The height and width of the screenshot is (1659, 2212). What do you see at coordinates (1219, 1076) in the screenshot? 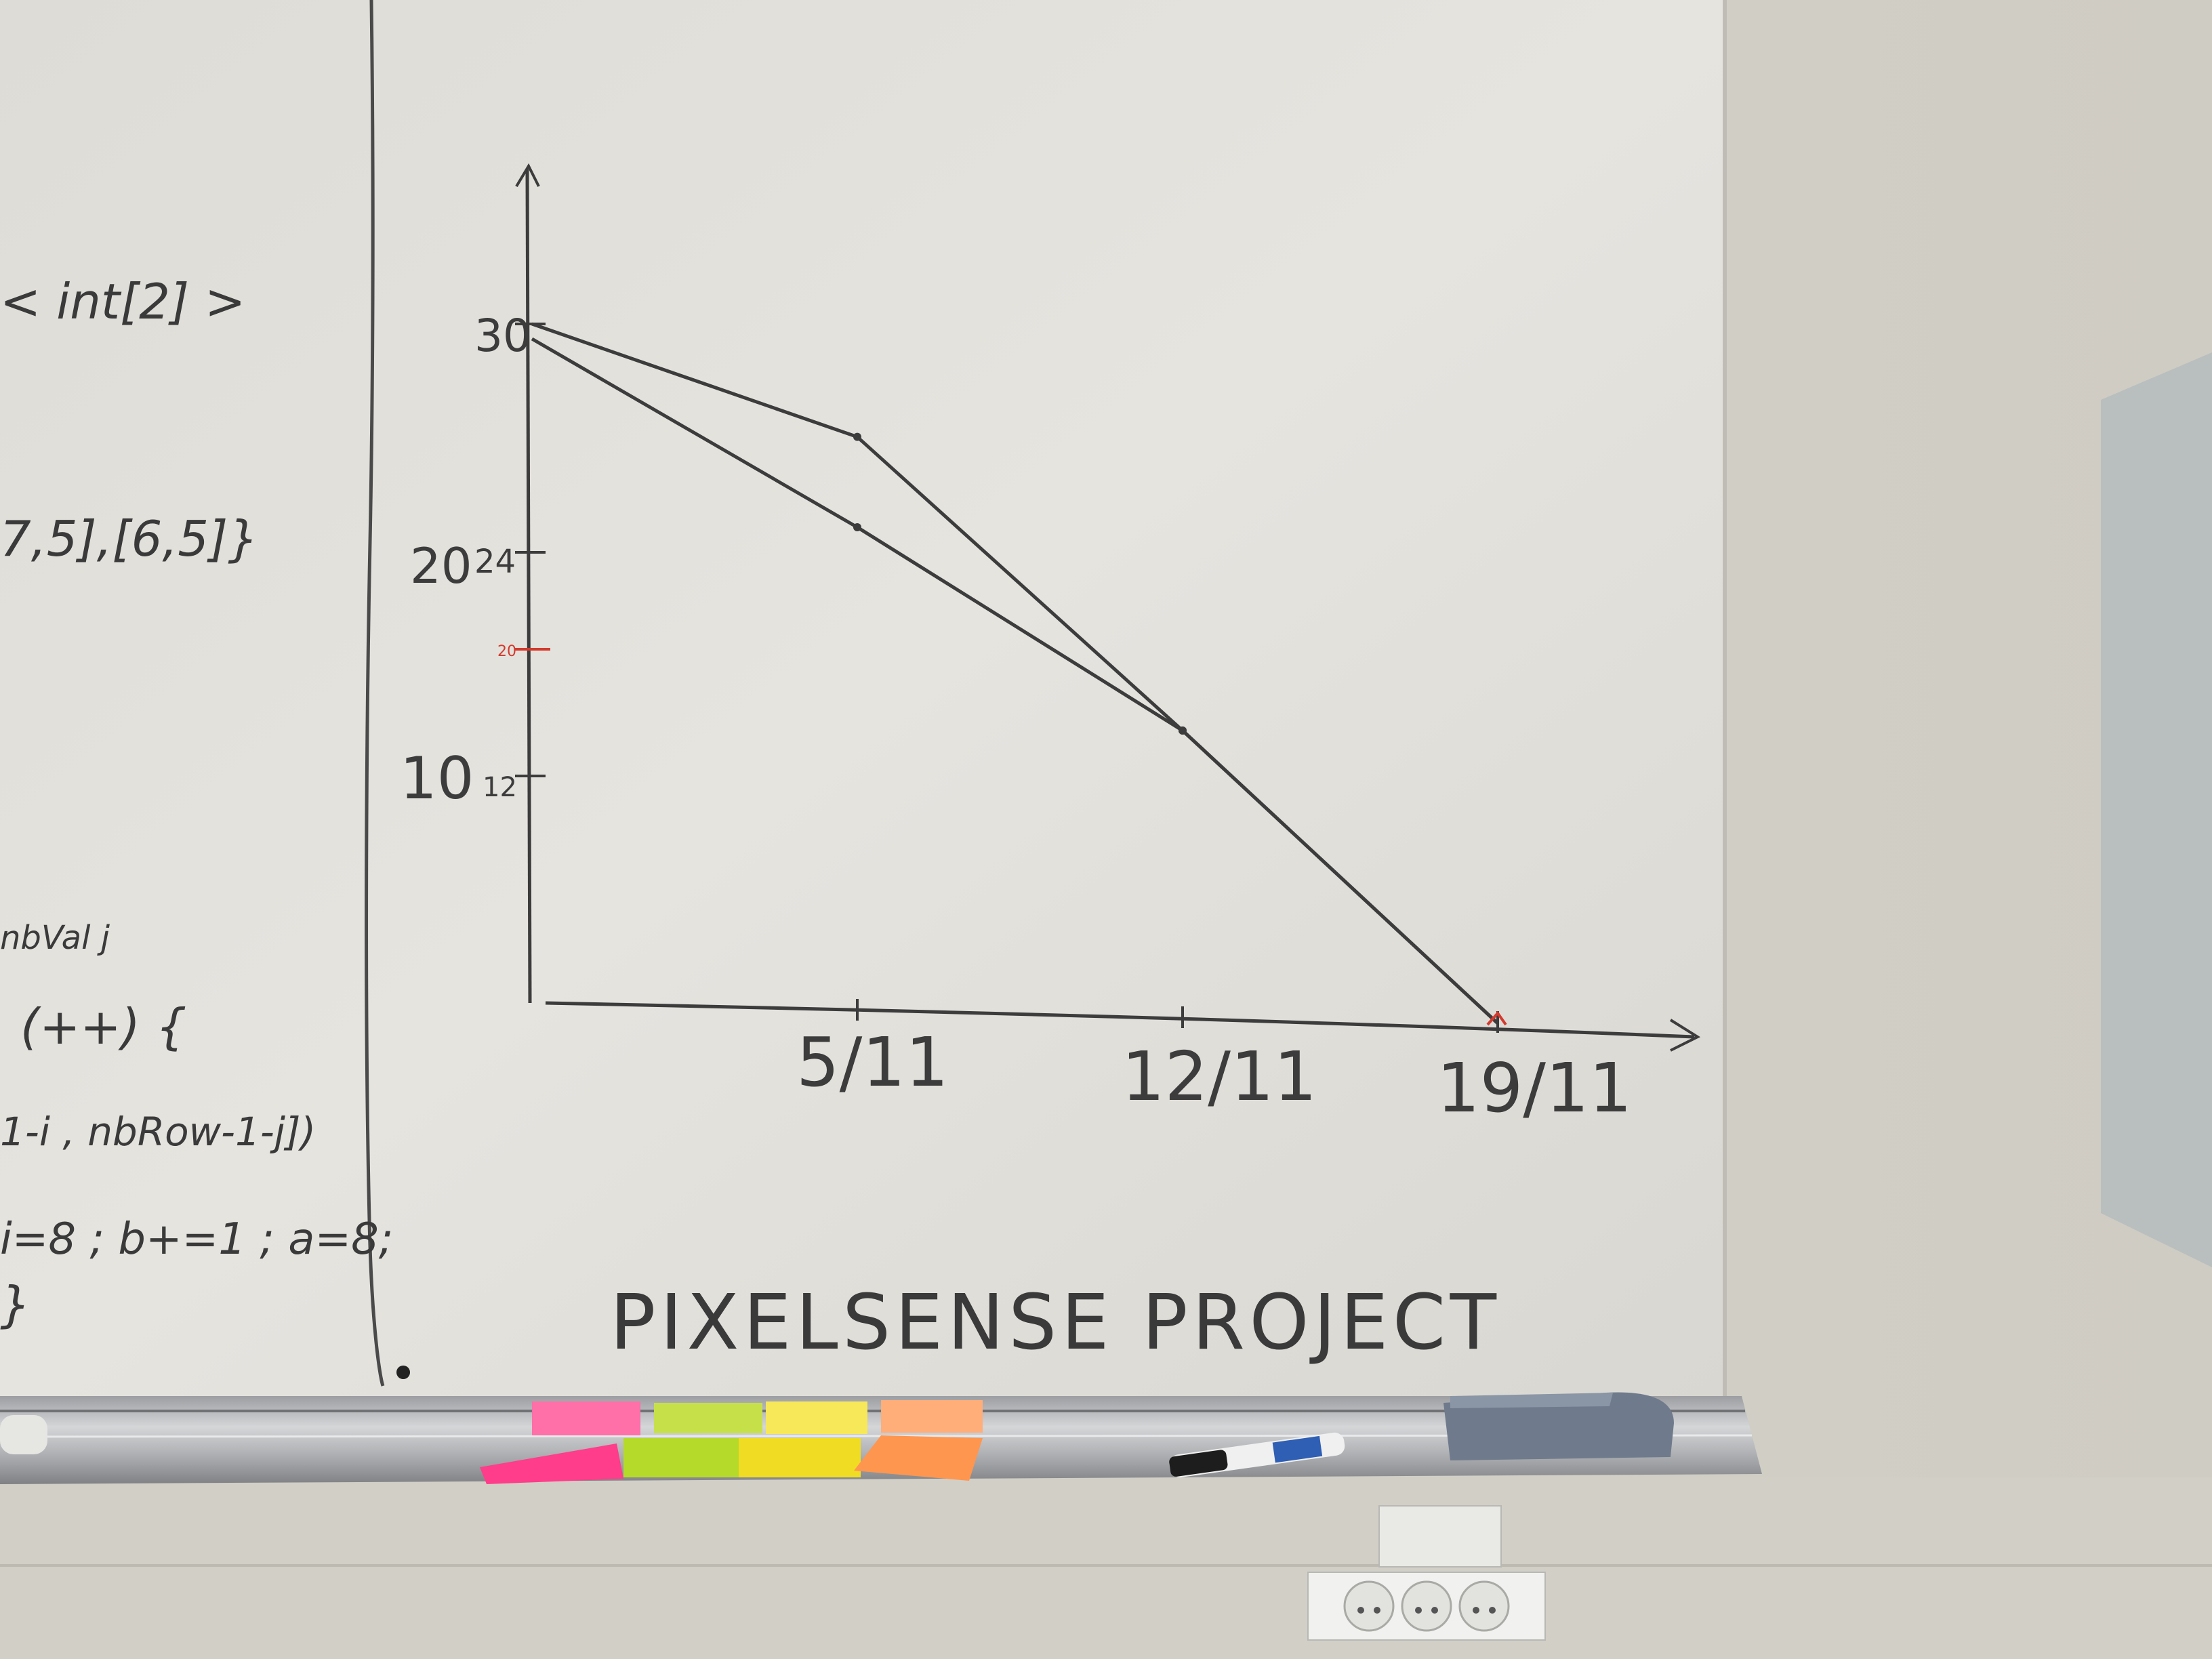
I see `x-tick-label: 12/11` at bounding box center [1219, 1076].